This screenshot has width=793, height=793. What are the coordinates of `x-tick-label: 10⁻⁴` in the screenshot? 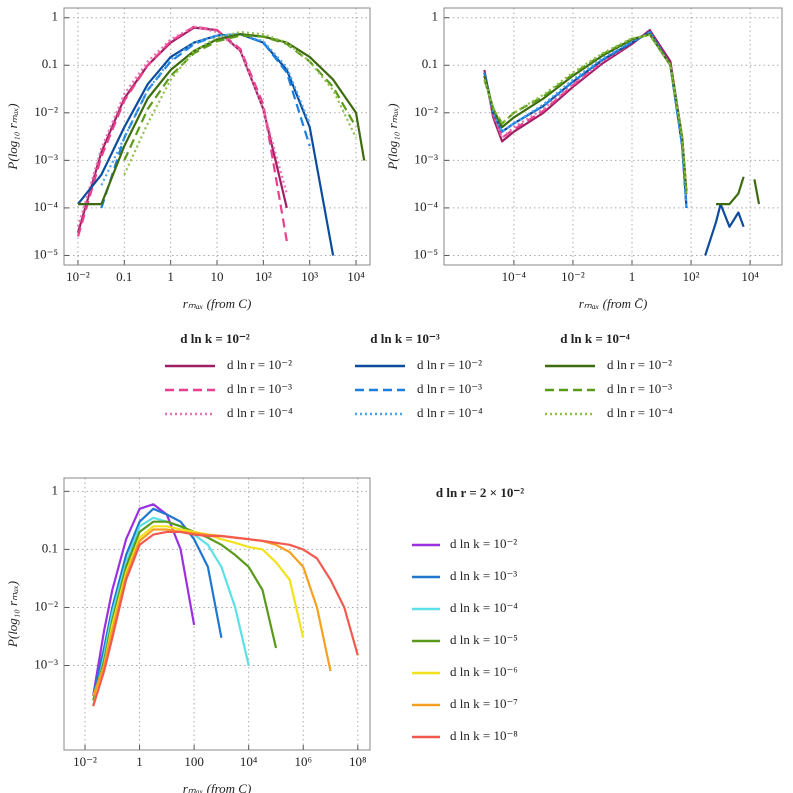 It's located at (514, 276).